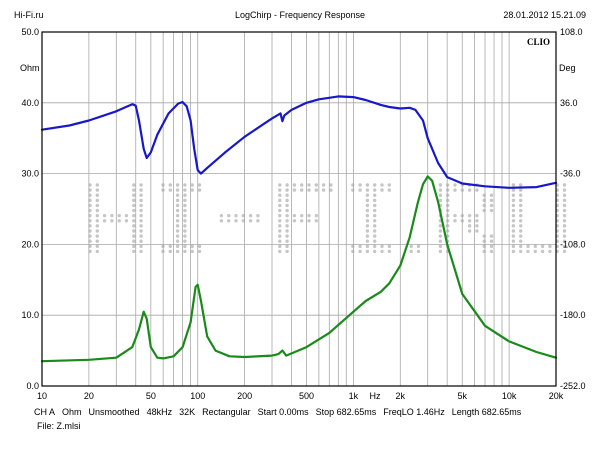 The image size is (600, 450). What do you see at coordinates (151, 396) in the screenshot?
I see `x-tick-label: 50` at bounding box center [151, 396].